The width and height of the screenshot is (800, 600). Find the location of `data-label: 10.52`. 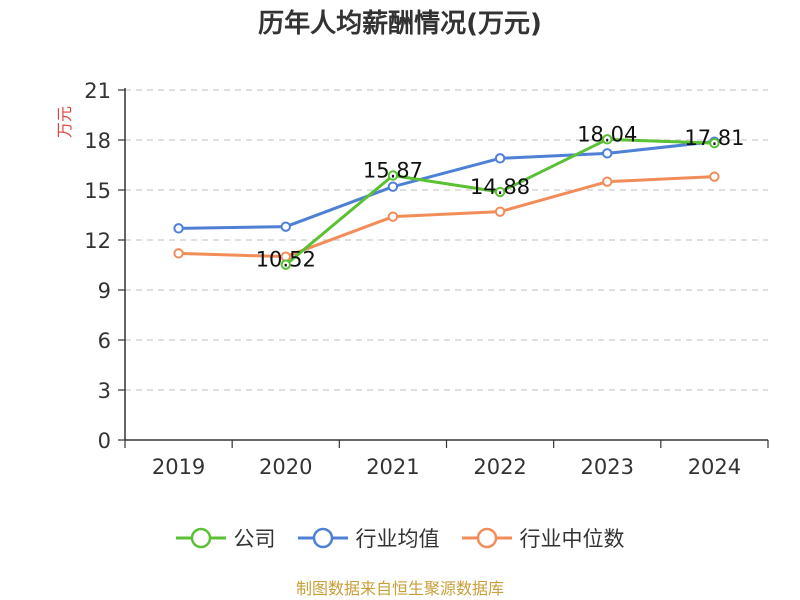

data-label: 10.52 is located at coordinates (286, 260).